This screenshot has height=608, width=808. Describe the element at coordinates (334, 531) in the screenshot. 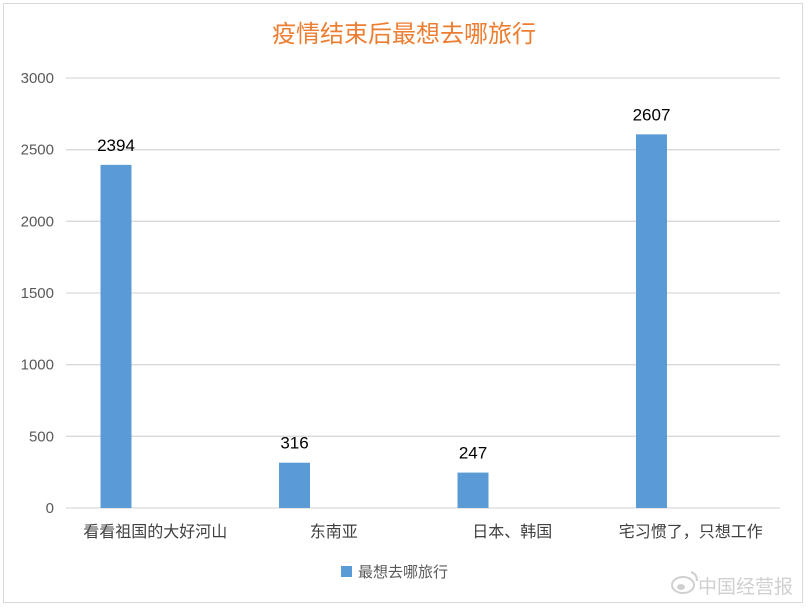

I see `x-tick-label: 东南亚` at that location.